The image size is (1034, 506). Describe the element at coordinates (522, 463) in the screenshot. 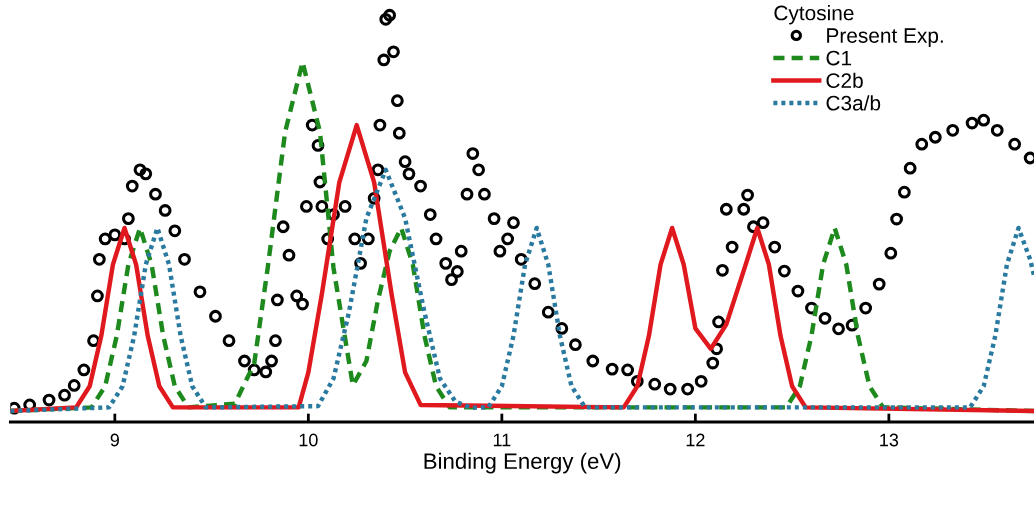

I see `x-axis-title: Binding Energy (eV)` at that location.